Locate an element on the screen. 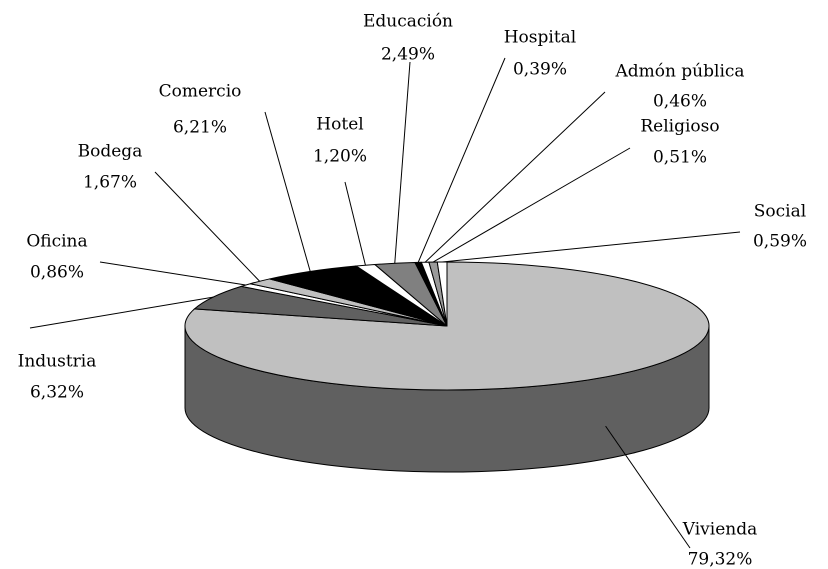 The height and width of the screenshot is (569, 828). value-label: 0,86% is located at coordinates (57, 273).